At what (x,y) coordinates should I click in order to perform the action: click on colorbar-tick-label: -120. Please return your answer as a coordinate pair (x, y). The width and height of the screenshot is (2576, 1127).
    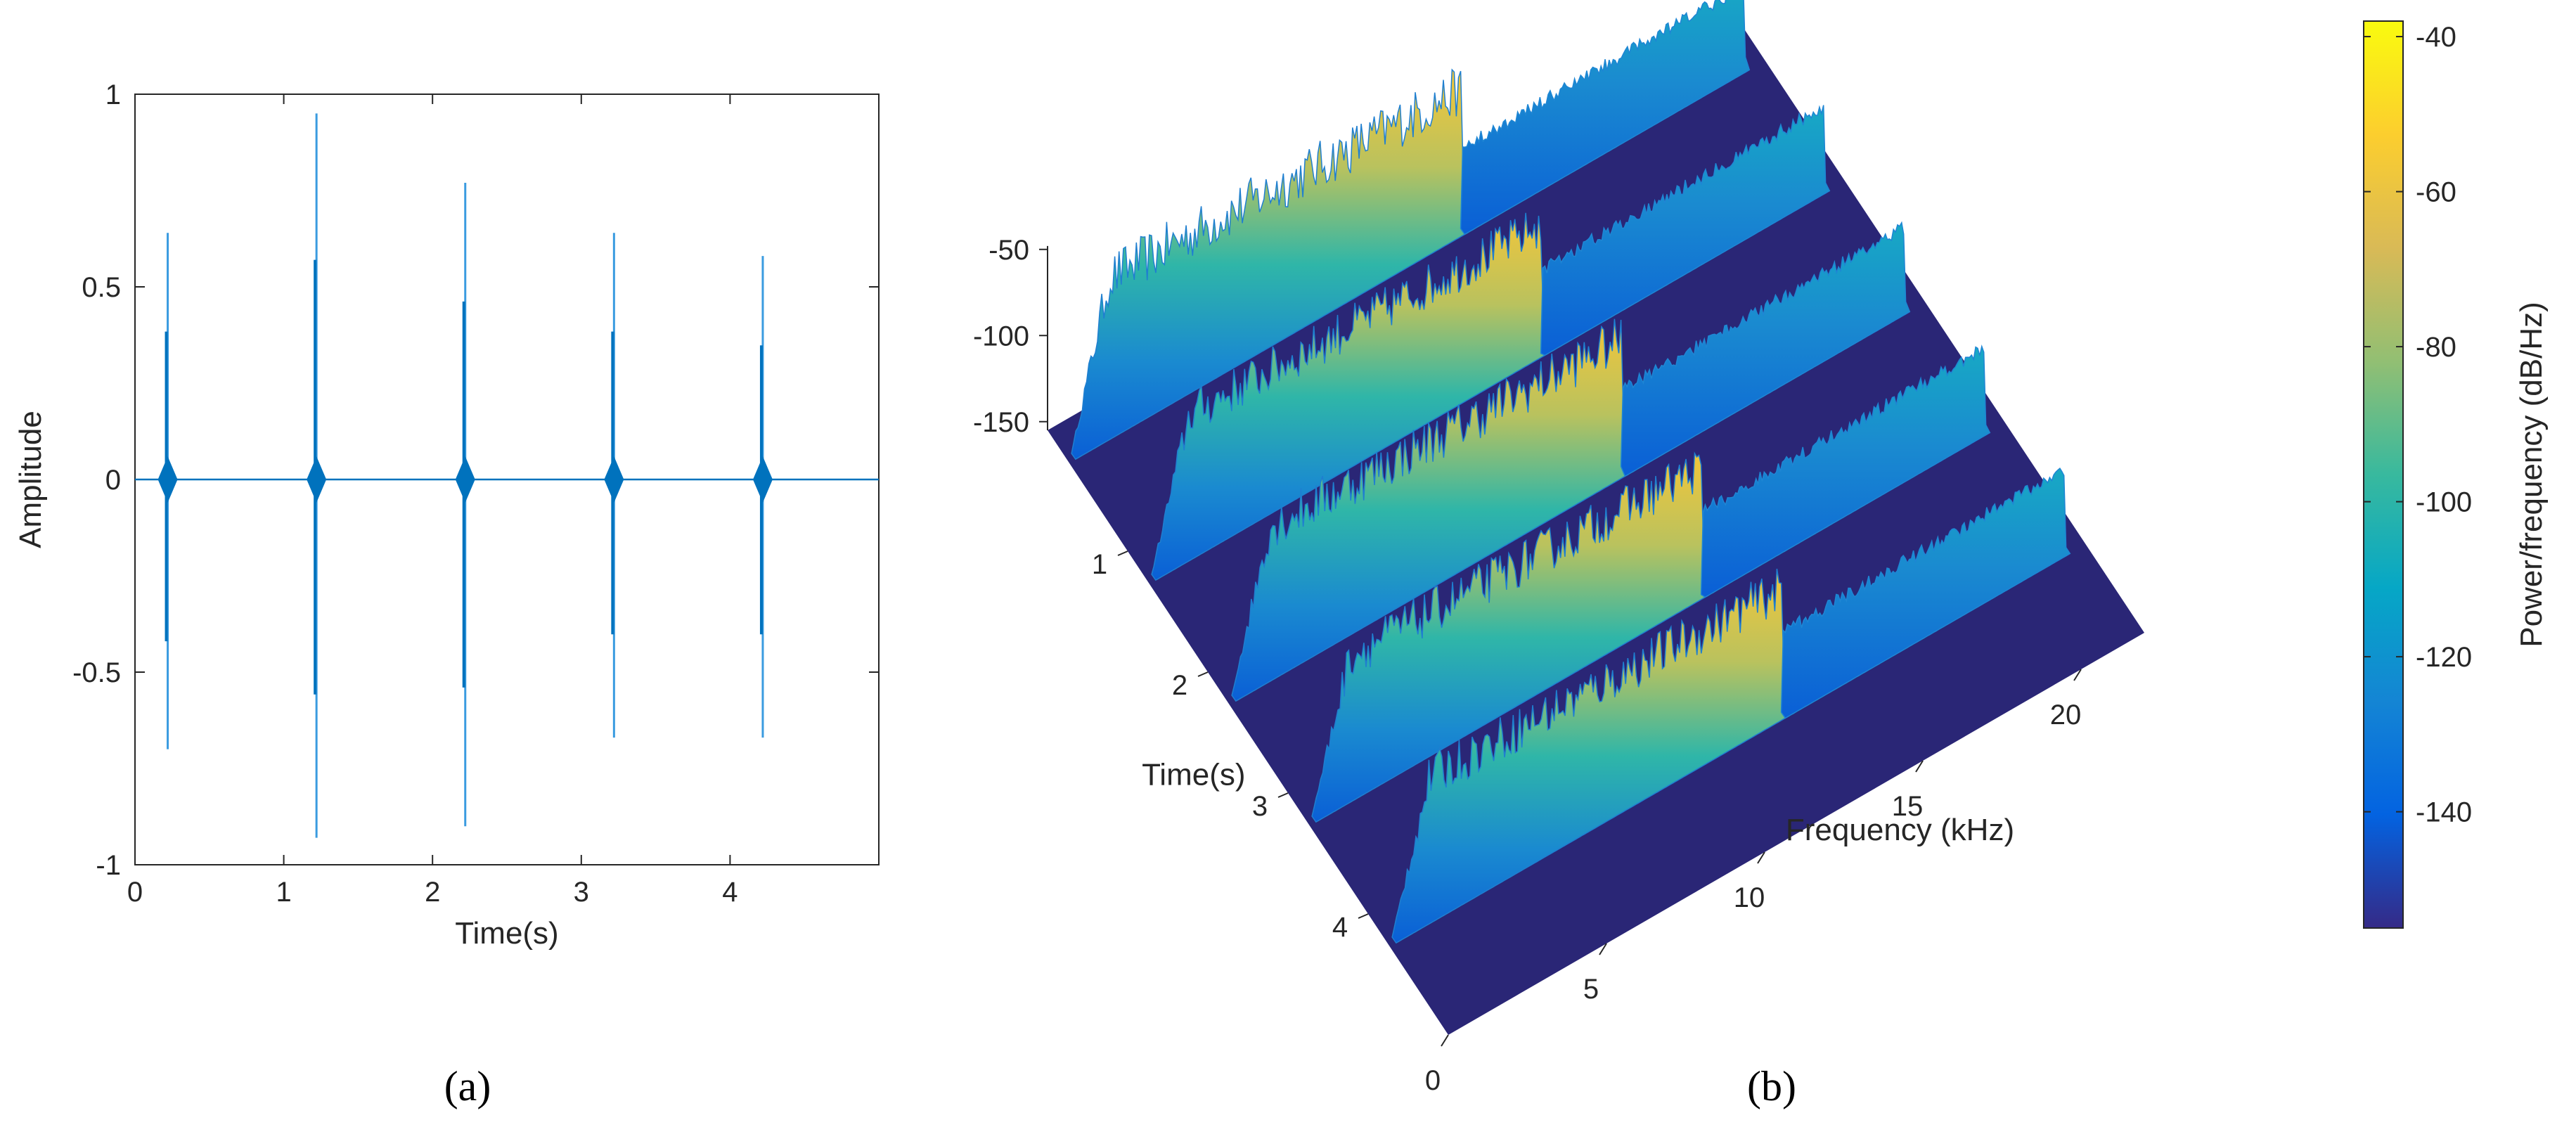
    Looking at the image, I should click on (2444, 657).